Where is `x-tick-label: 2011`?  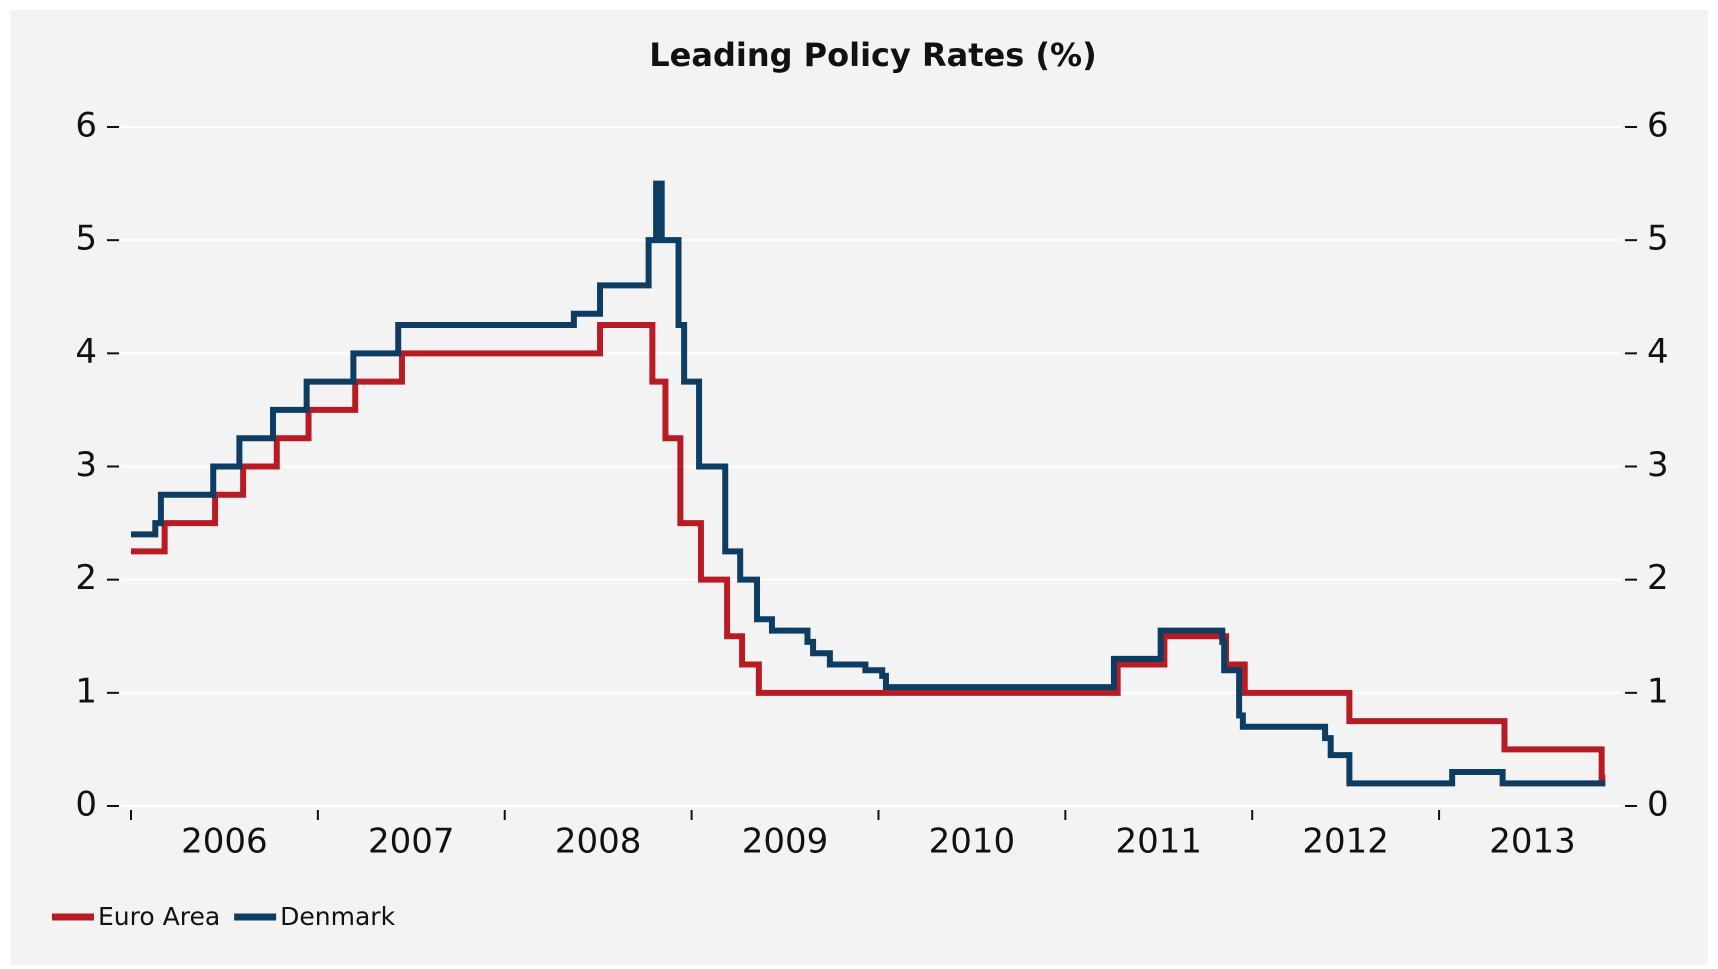 x-tick-label: 2011 is located at coordinates (1159, 842).